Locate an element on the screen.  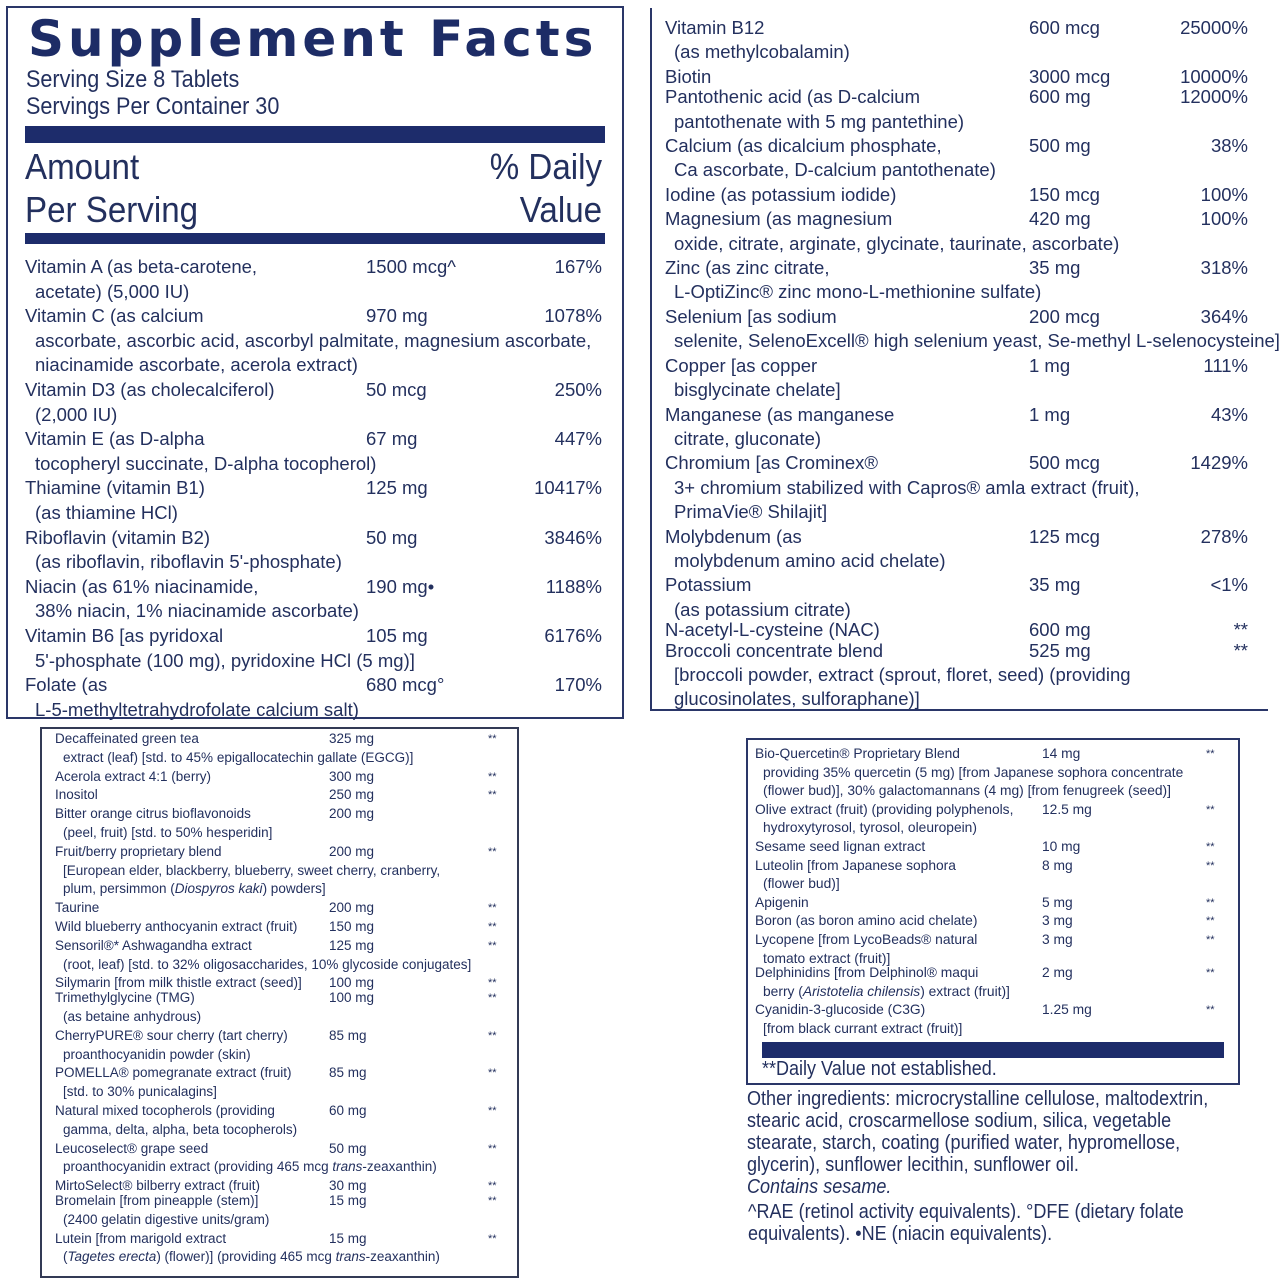
nutrient-name: Folate (as is located at coordinates (66, 685).